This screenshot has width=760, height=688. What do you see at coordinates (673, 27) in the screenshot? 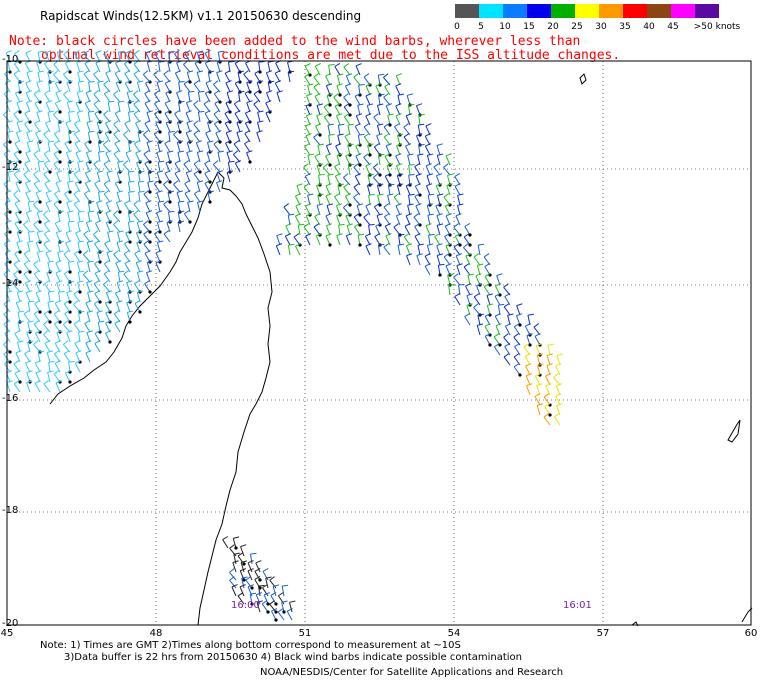
I see `legend-label: 45` at bounding box center [673, 27].